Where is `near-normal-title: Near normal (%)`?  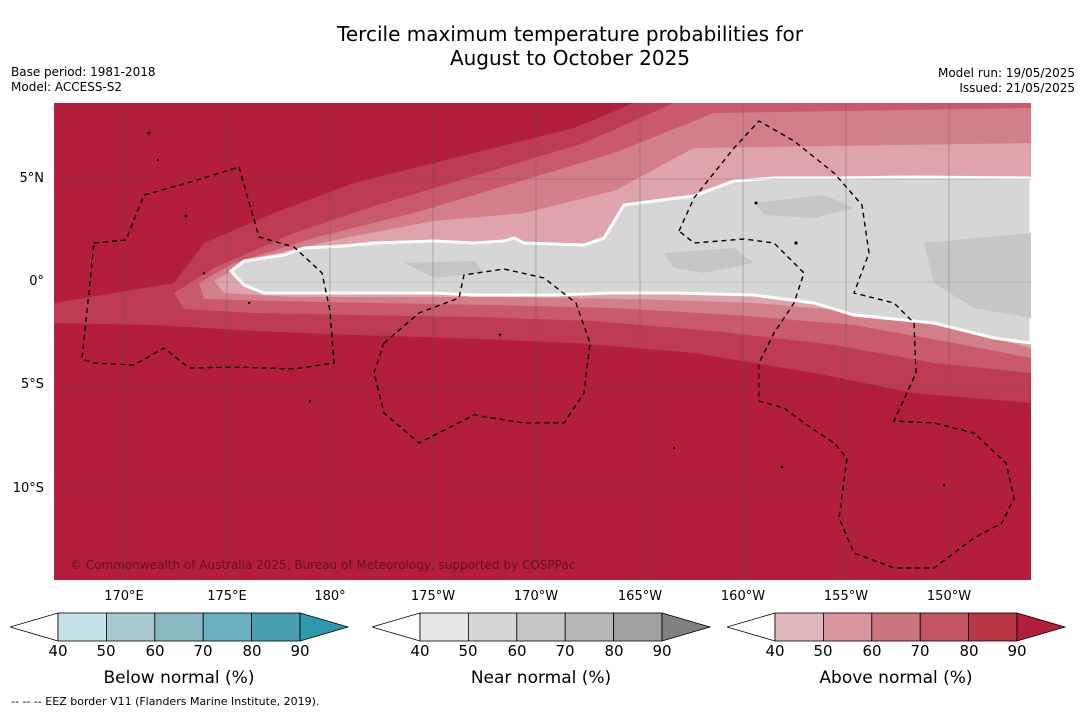 near-normal-title: Near normal (%) is located at coordinates (541, 678).